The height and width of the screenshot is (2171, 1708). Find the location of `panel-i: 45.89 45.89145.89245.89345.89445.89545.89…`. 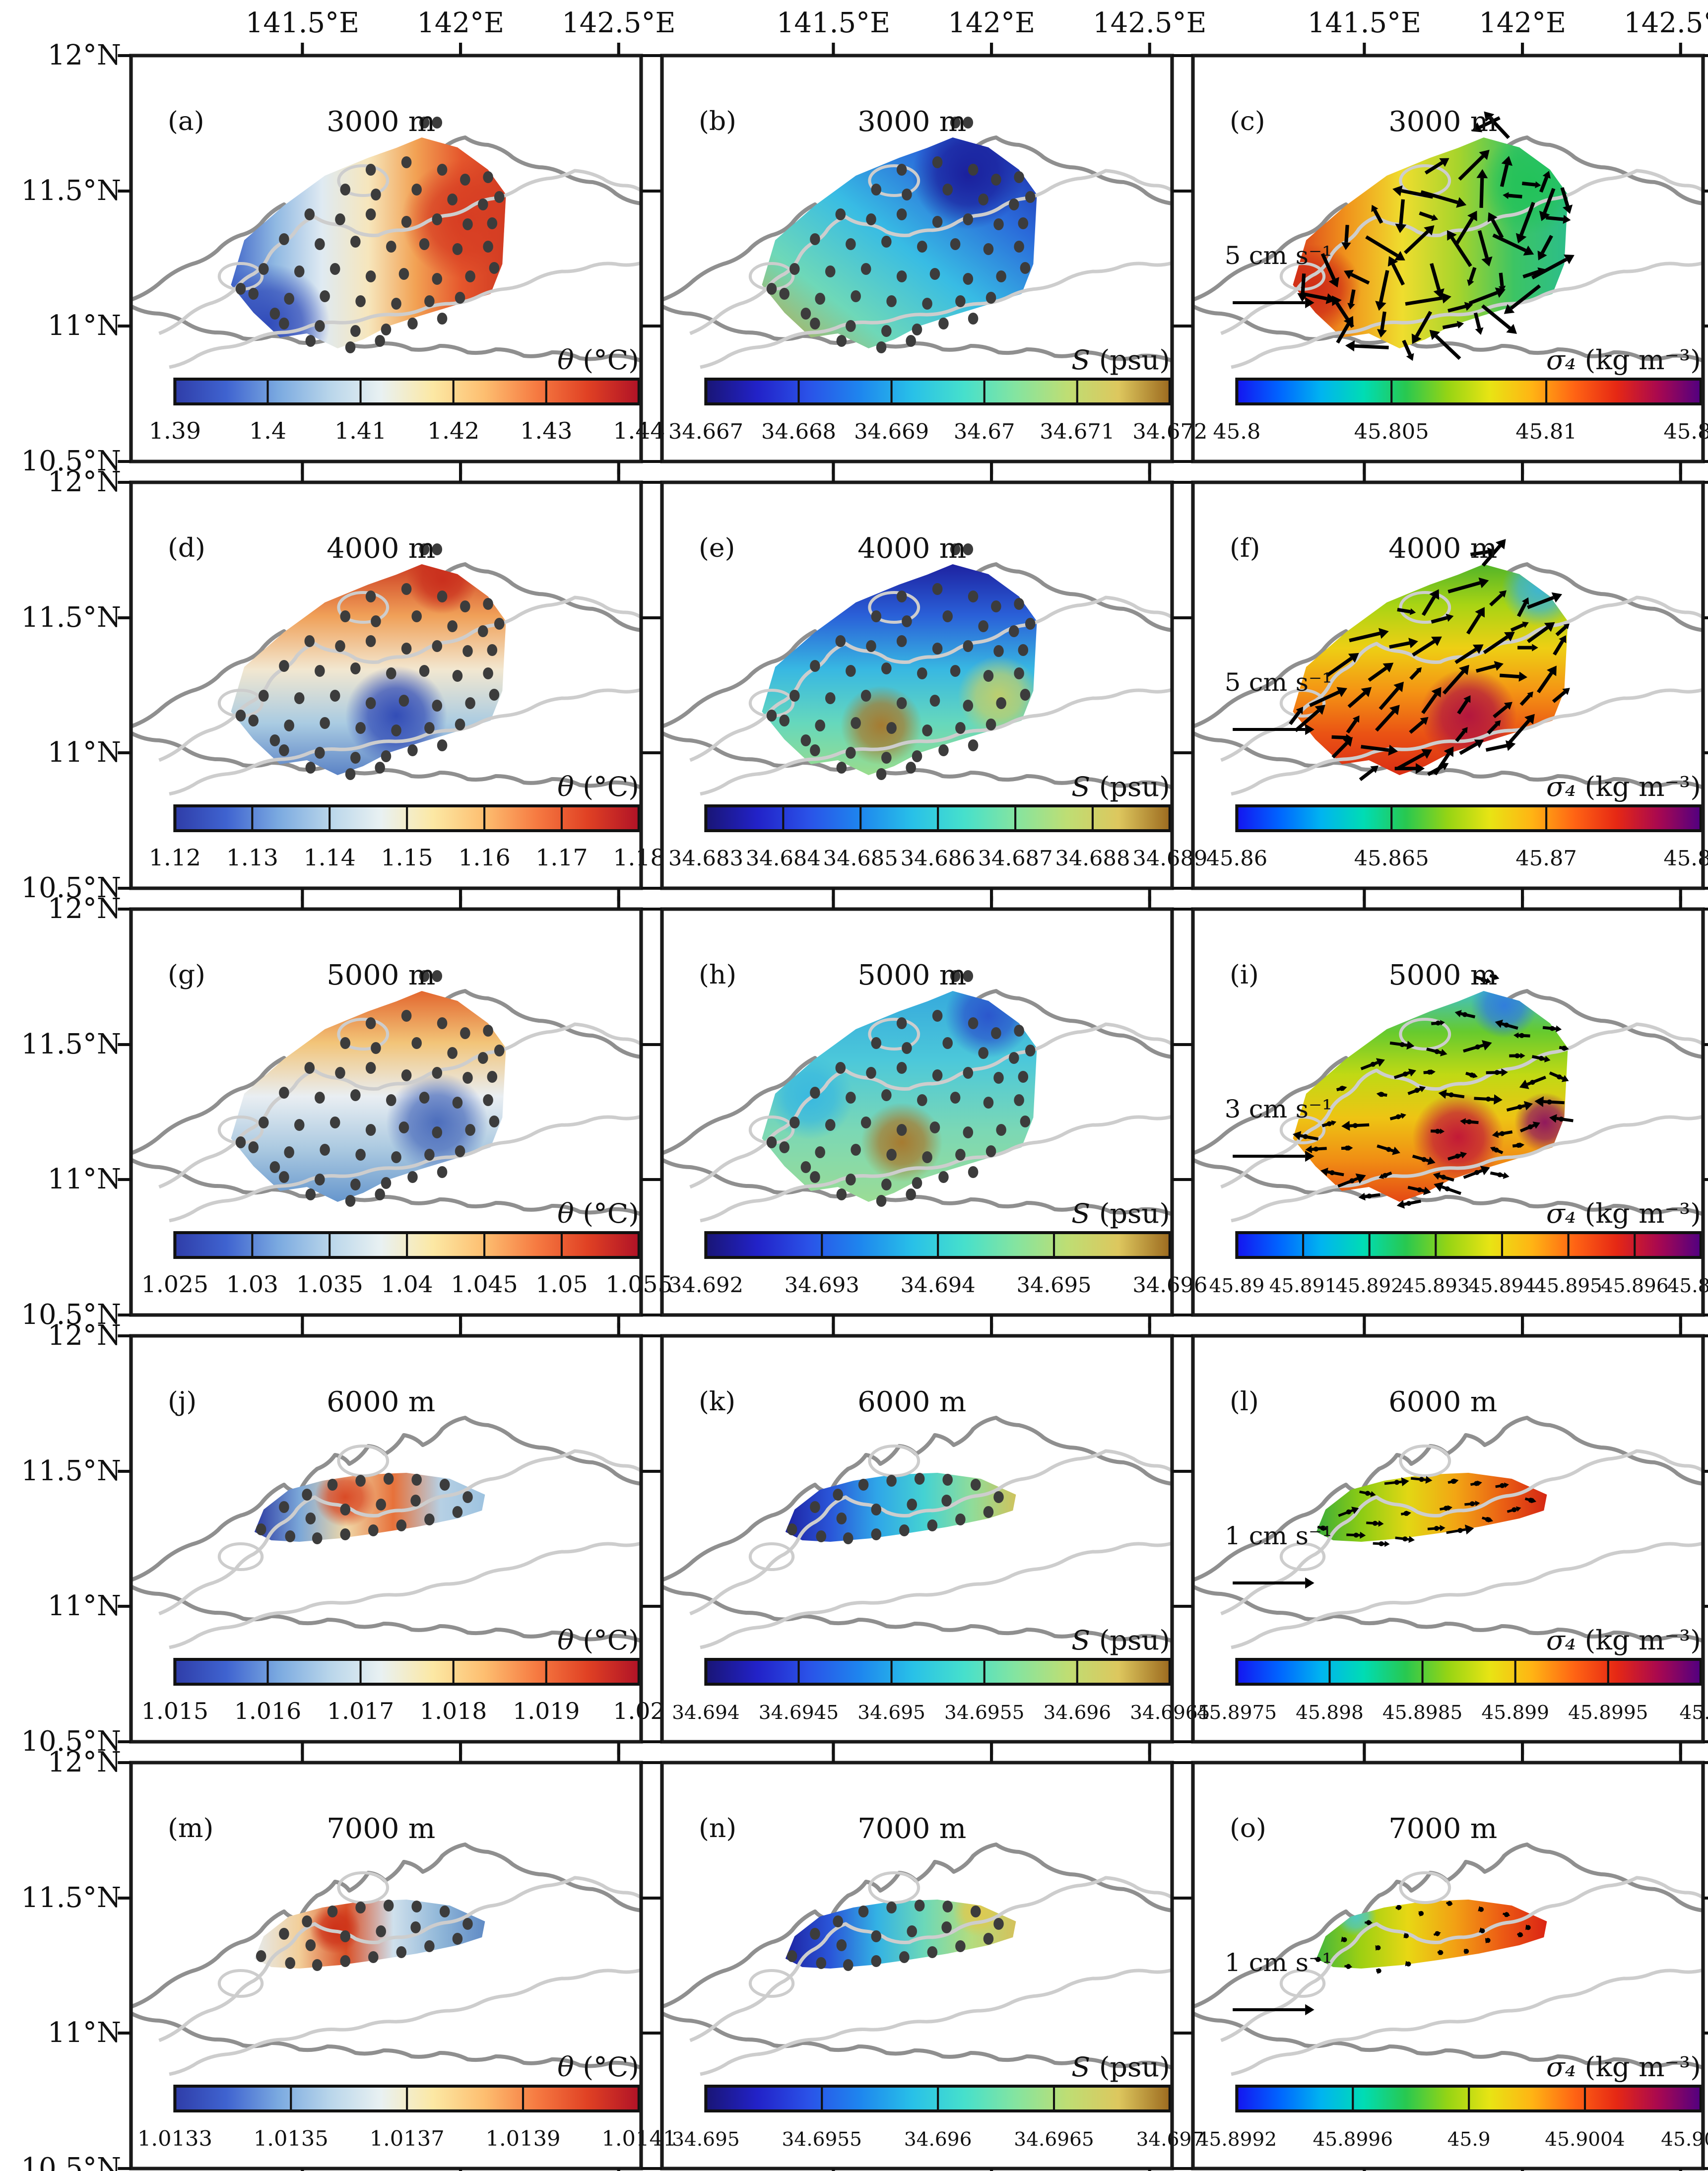

panel-i: 45.89 45.89145.89245.89345.89445.89545.89… is located at coordinates (1444, 1112).